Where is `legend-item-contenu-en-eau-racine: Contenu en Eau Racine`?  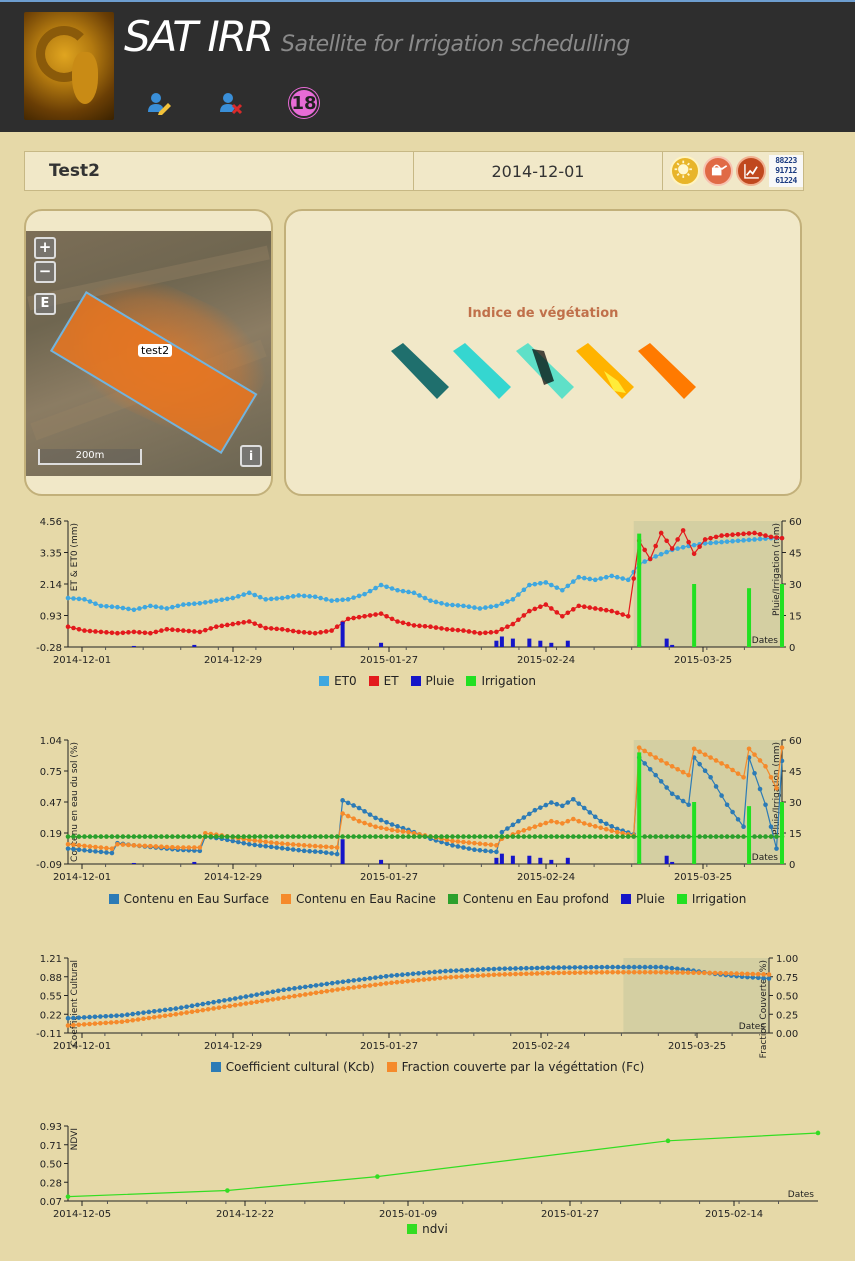
legend-item-contenu-en-eau-racine: Contenu en Eau Racine is located at coordinates (358, 899).